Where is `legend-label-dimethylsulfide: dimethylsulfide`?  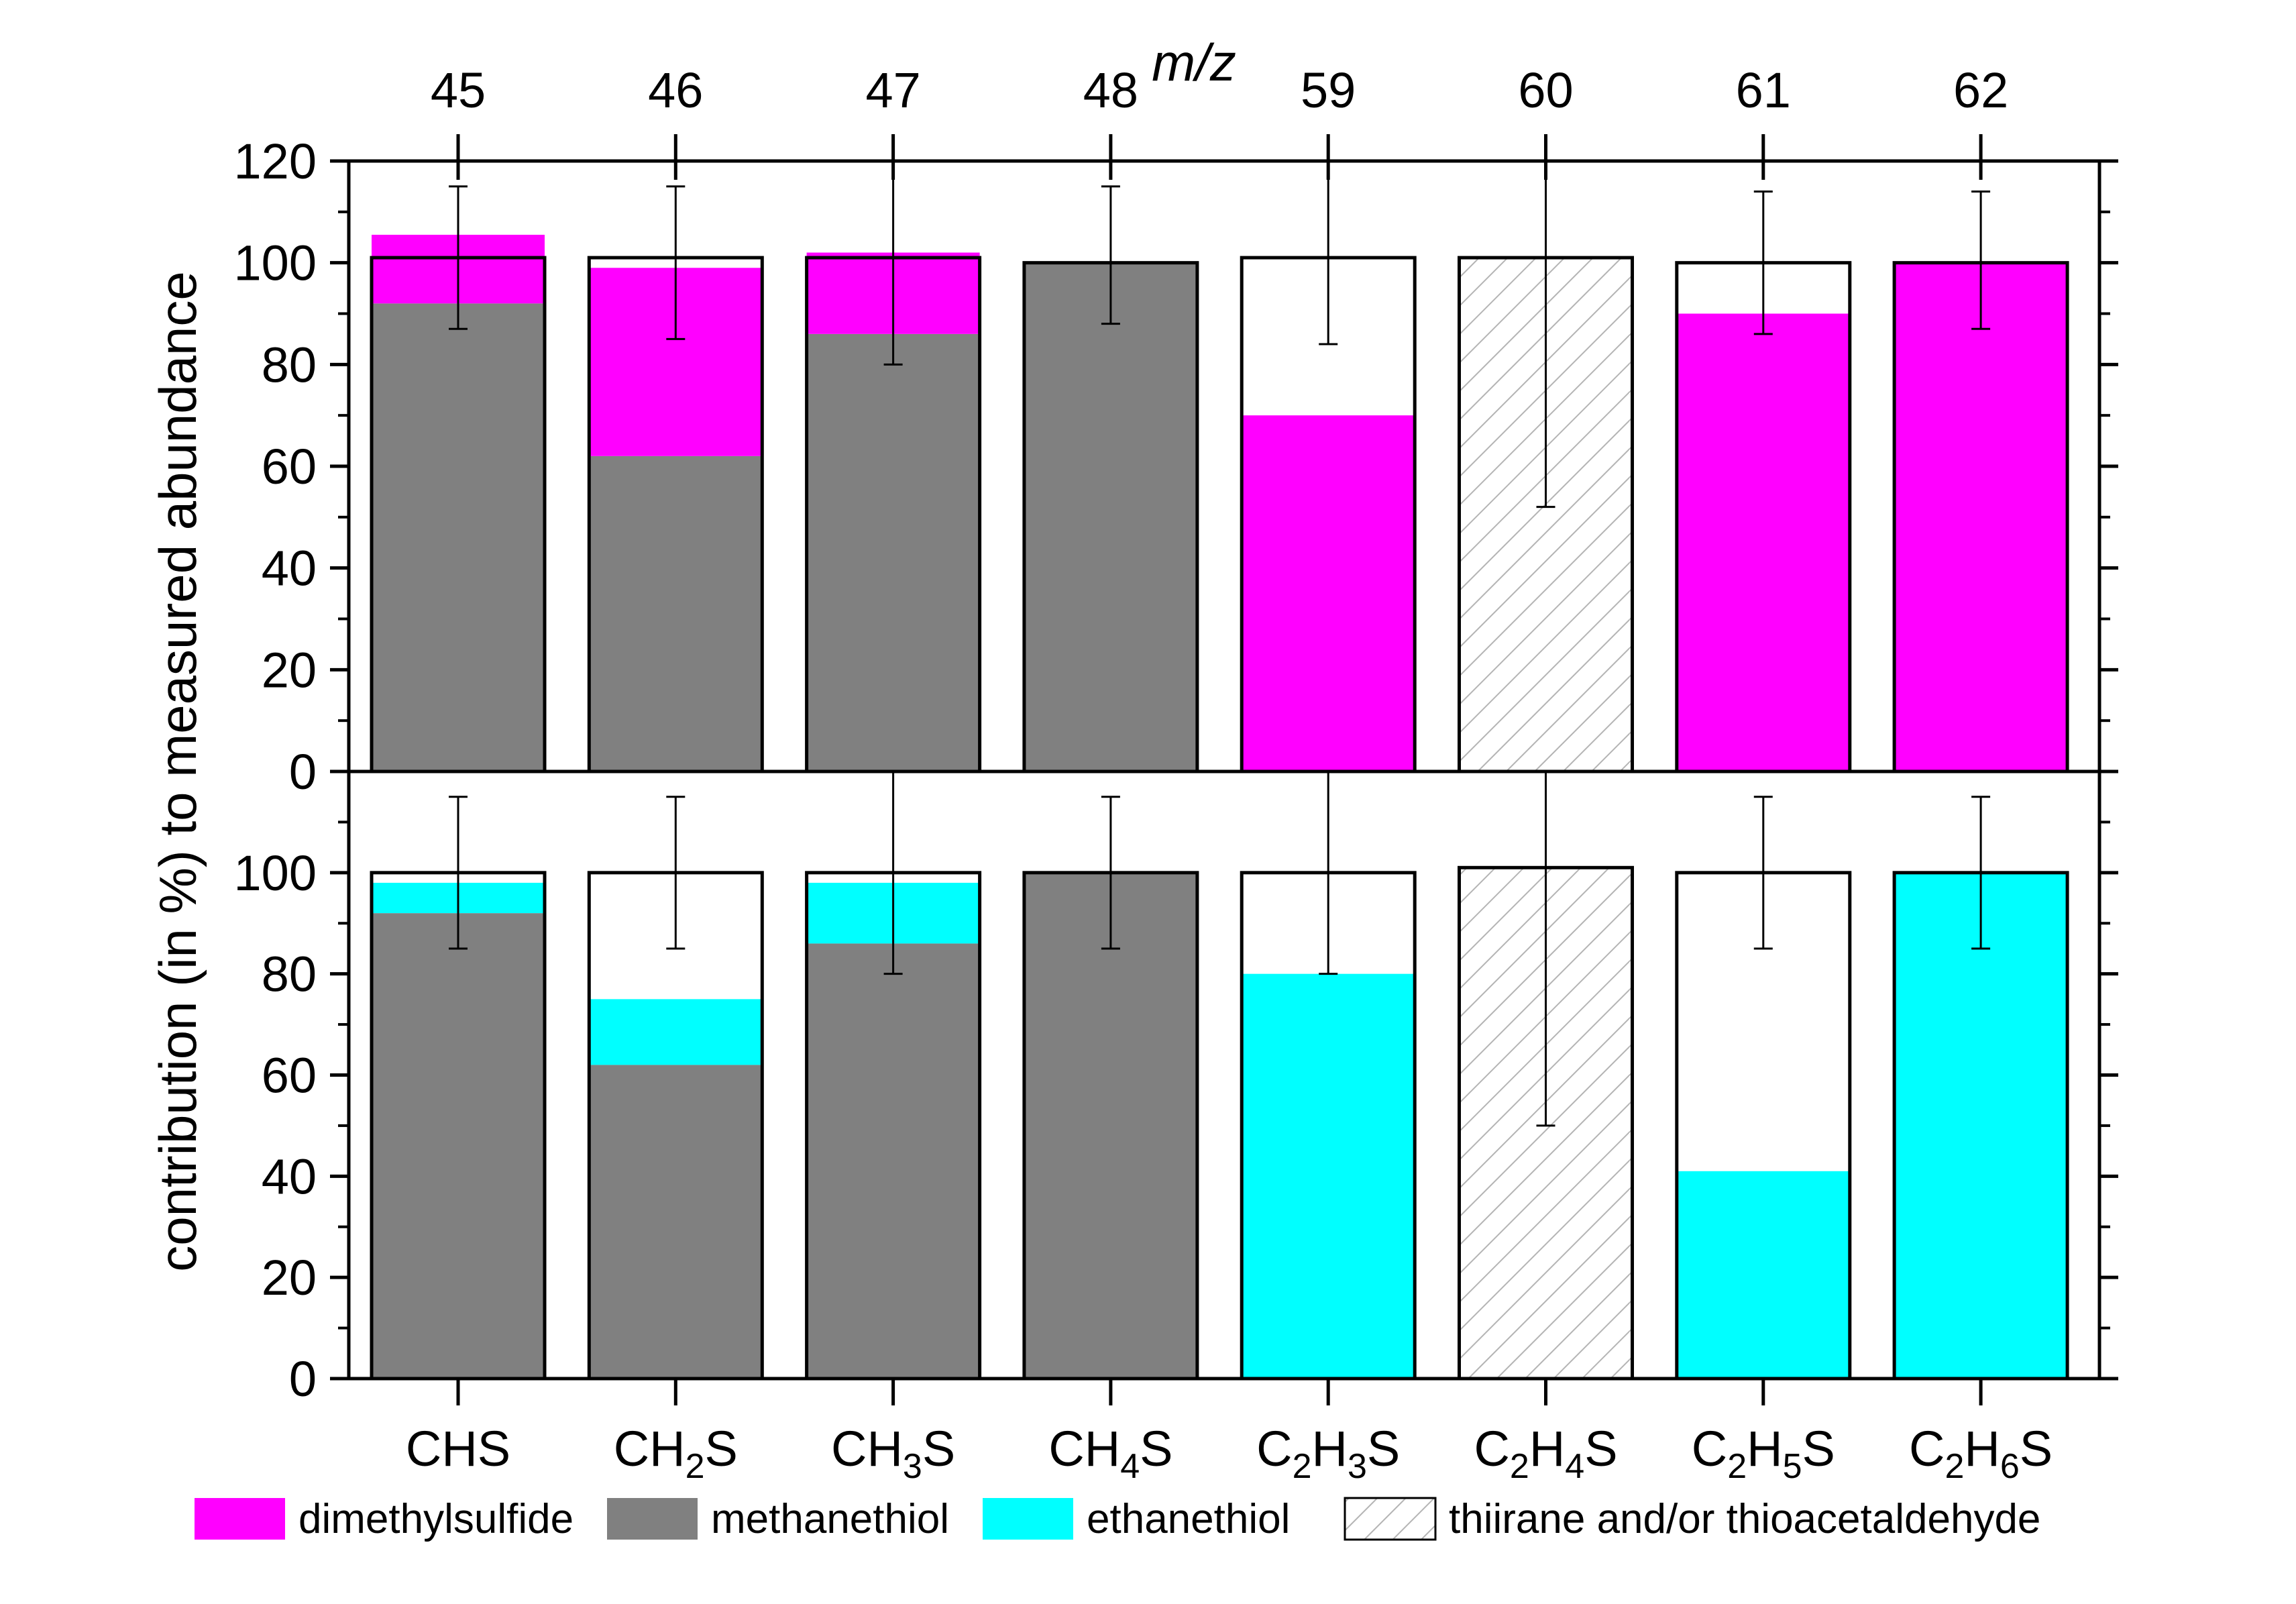
legend-label-dimethylsulfide: dimethylsulfide is located at coordinates (435, 1519).